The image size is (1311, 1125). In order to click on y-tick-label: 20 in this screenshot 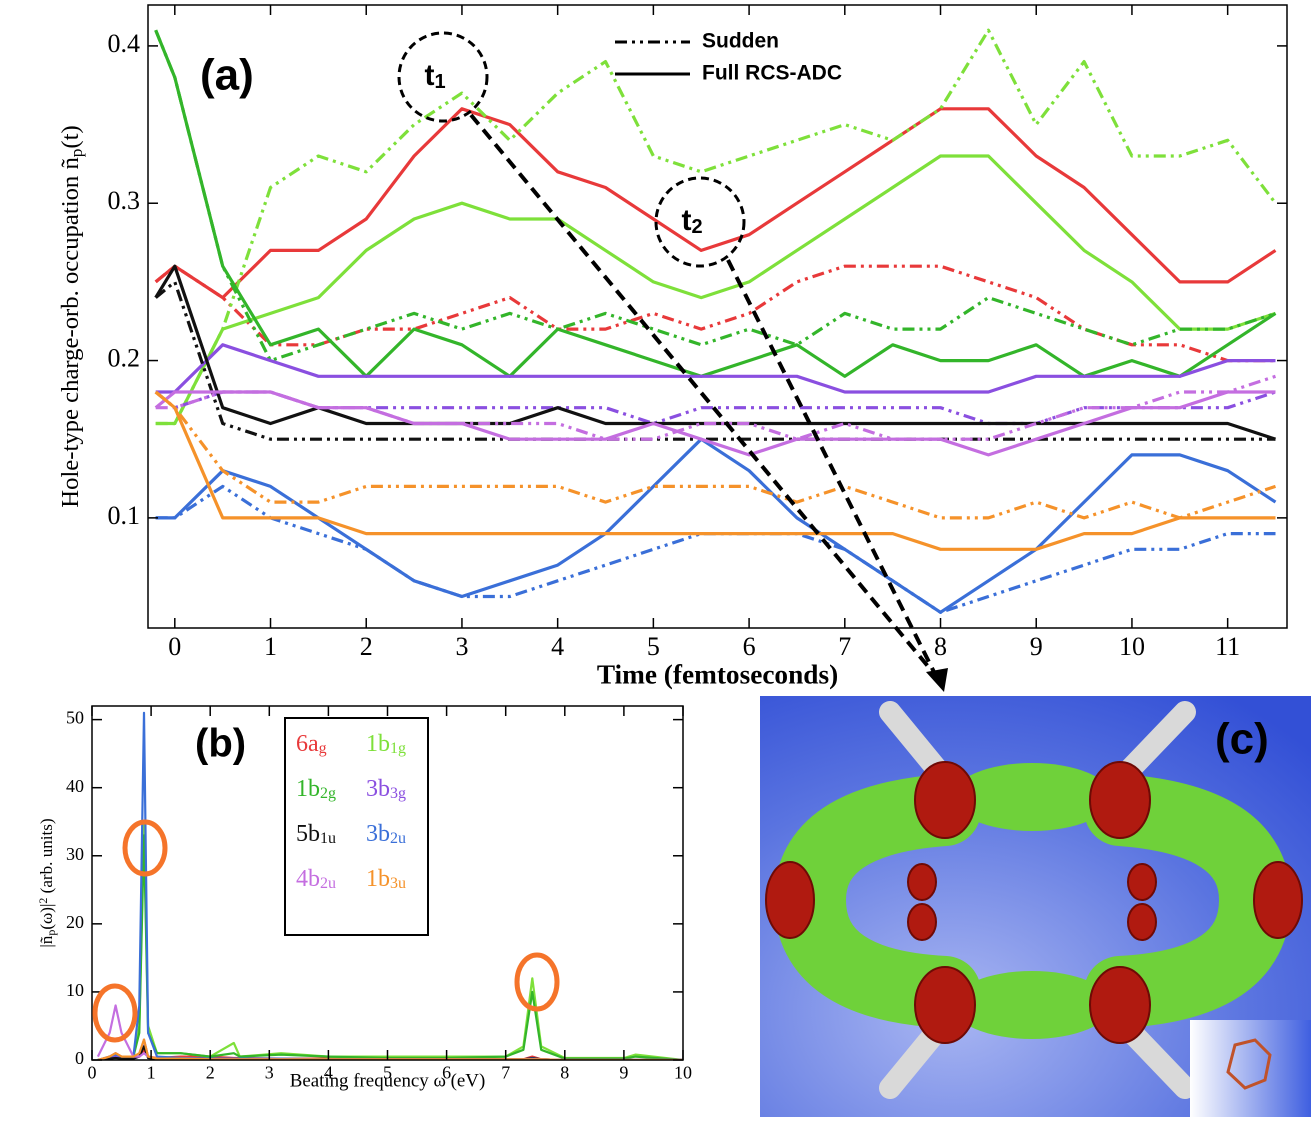, I will do `click(75, 922)`.